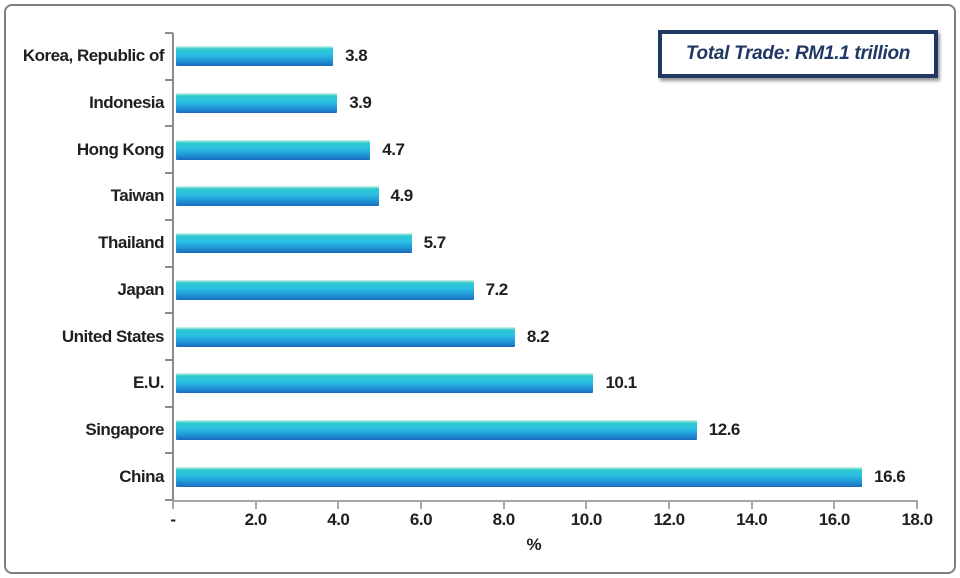 The image size is (960, 578). What do you see at coordinates (834, 519) in the screenshot?
I see `x-axis-tick-label: 16.0` at bounding box center [834, 519].